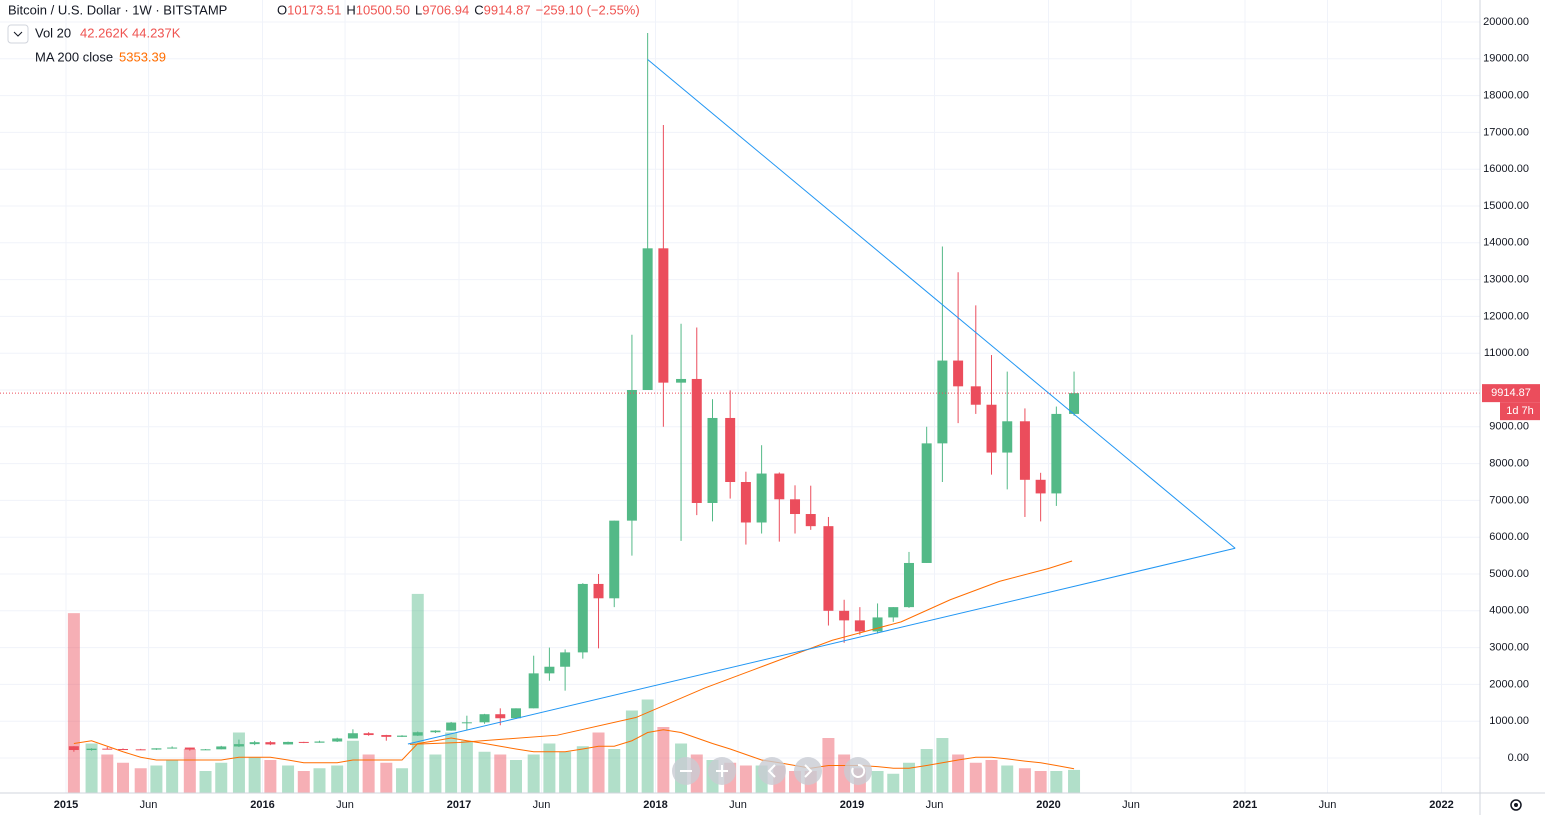 The width and height of the screenshot is (1545, 815). What do you see at coordinates (142, 56) in the screenshot?
I see `indicator-value: 5353.39` at bounding box center [142, 56].